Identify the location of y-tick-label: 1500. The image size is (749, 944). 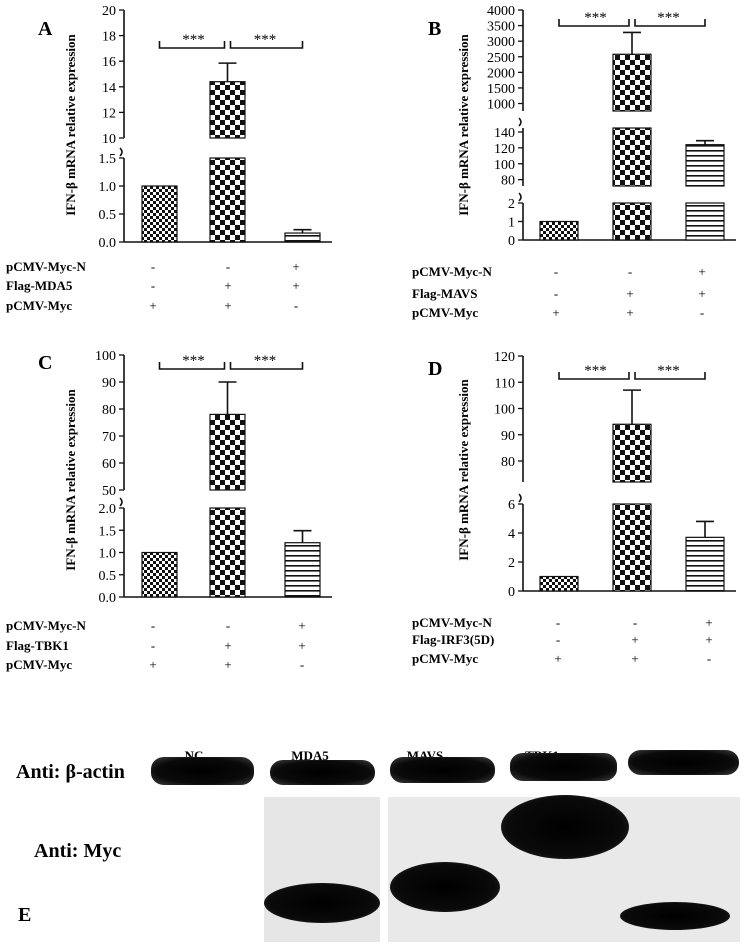
(501, 89).